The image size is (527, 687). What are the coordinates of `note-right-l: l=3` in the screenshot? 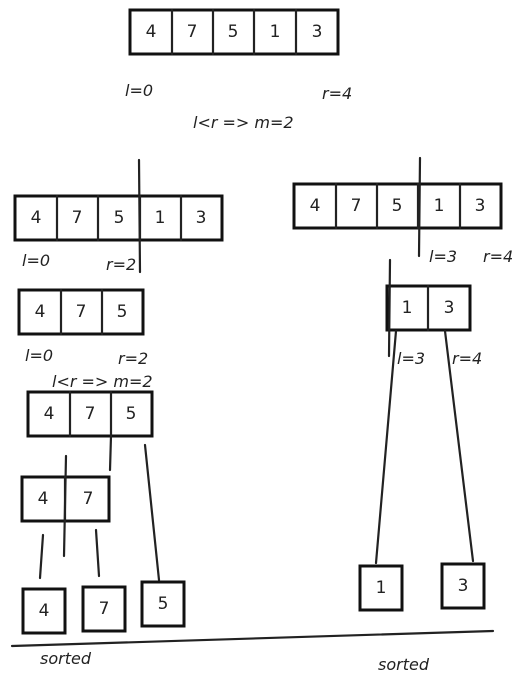 It's located at (443, 256).